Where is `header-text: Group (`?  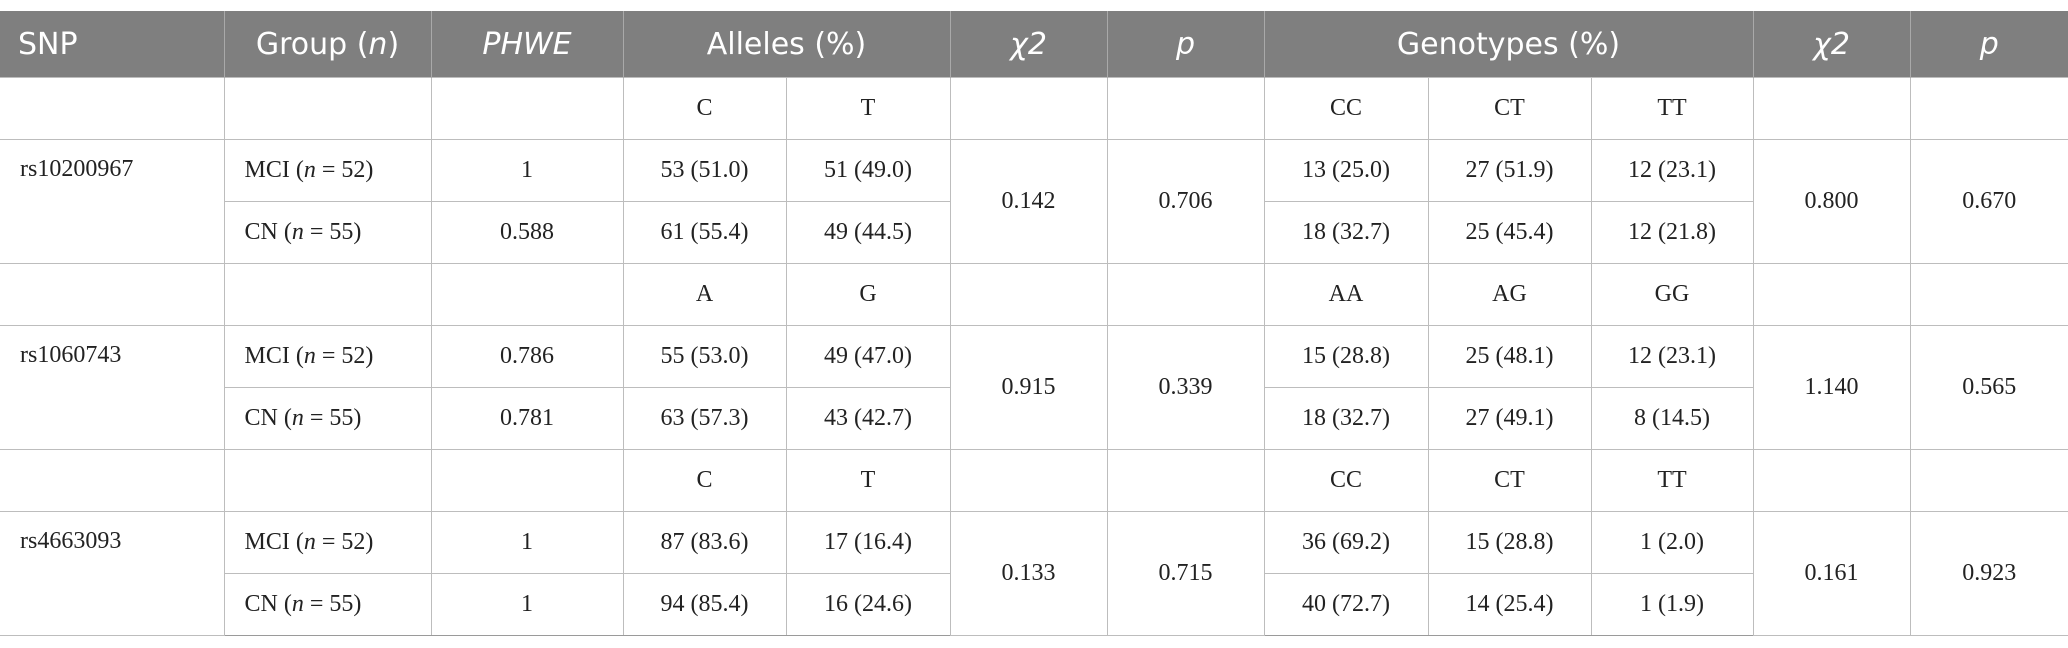 header-text: Group ( is located at coordinates (312, 44).